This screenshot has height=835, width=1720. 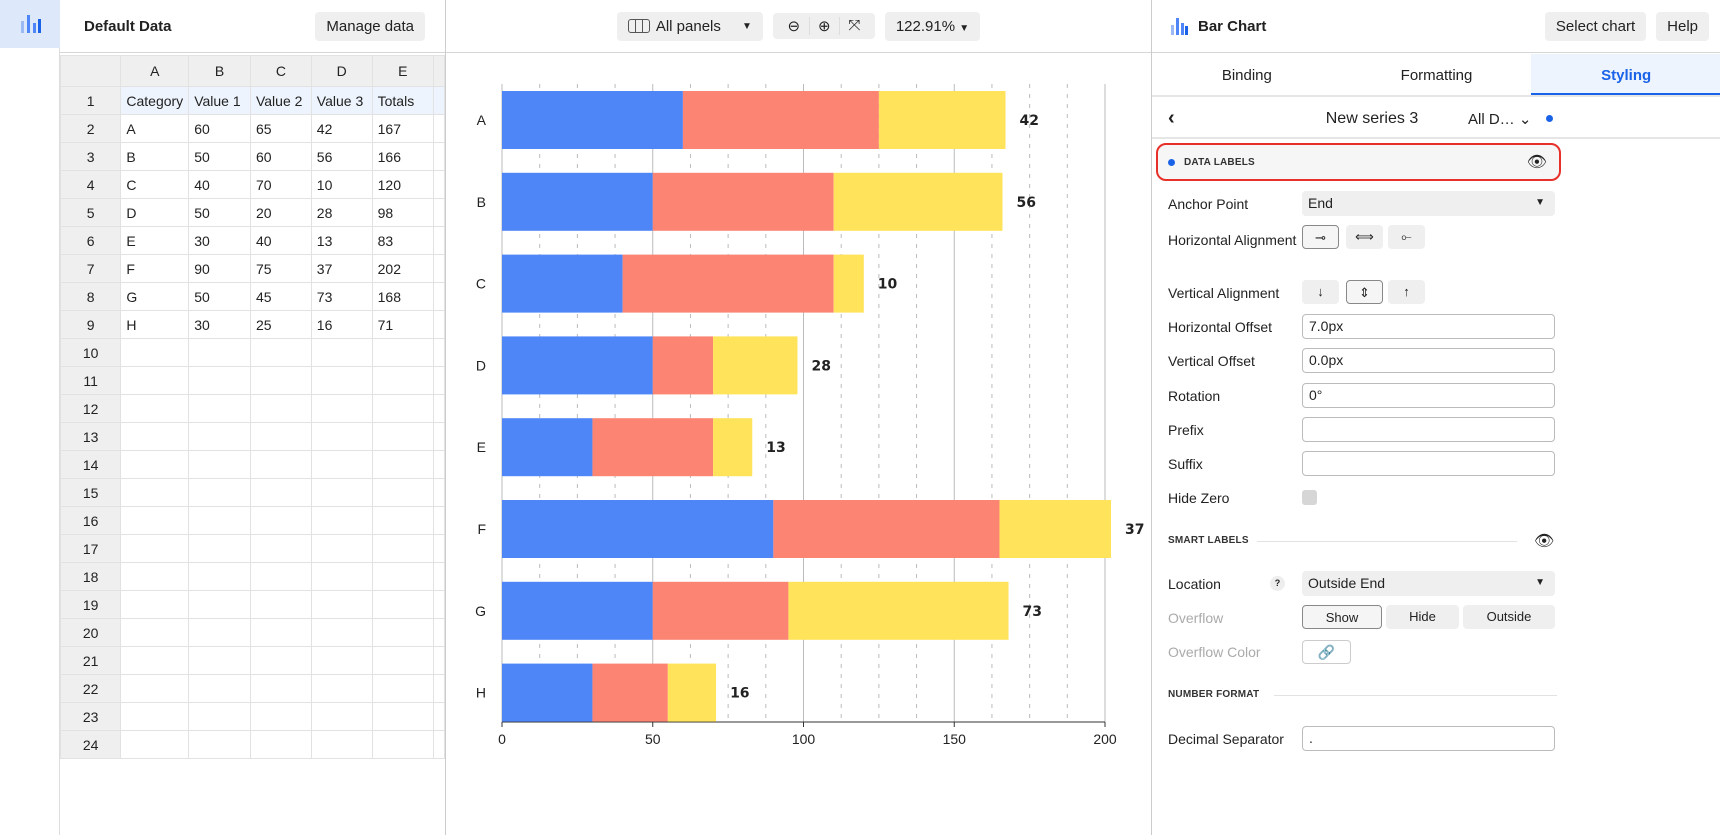 What do you see at coordinates (341, 324) in the screenshot?
I see `cell: 16` at bounding box center [341, 324].